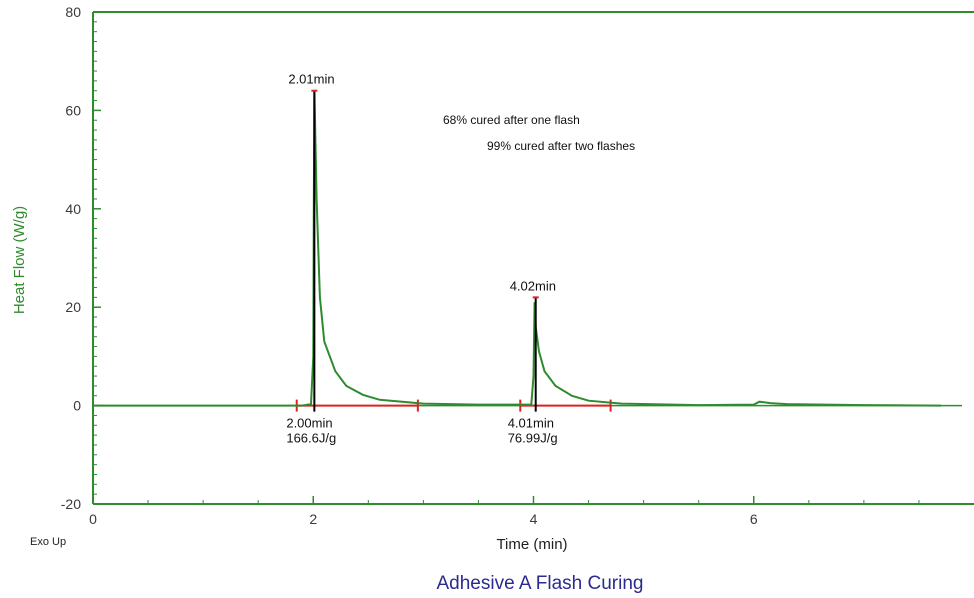  I want to click on enthalpy-label: 166.6J/g, so click(311, 438).